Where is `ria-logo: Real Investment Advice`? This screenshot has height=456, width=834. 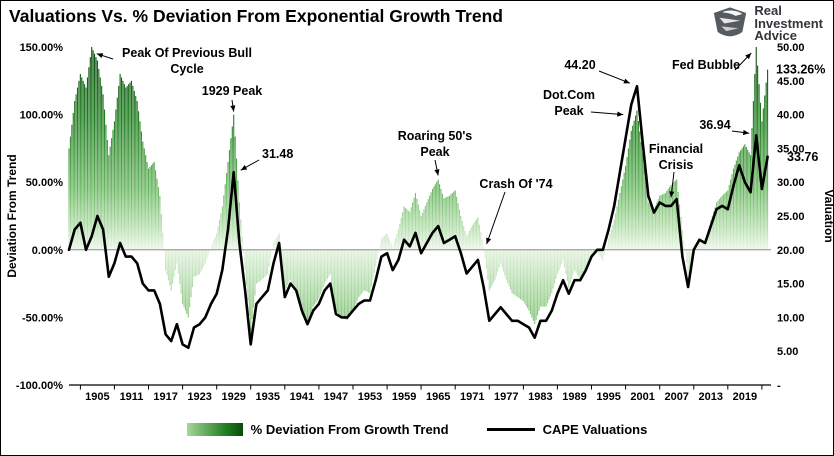 ria-logo: Real Investment Advice is located at coordinates (767, 23).